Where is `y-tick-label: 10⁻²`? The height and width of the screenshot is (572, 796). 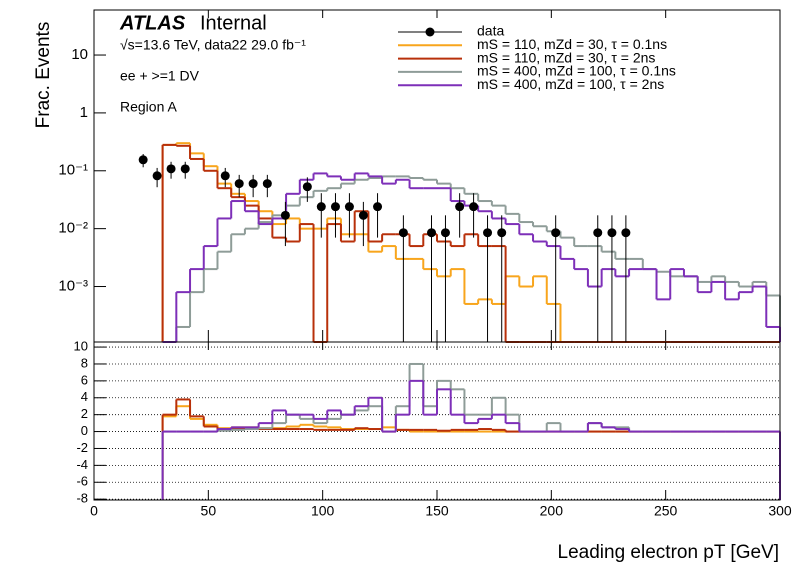 y-tick-label: 10⁻² is located at coordinates (73, 228).